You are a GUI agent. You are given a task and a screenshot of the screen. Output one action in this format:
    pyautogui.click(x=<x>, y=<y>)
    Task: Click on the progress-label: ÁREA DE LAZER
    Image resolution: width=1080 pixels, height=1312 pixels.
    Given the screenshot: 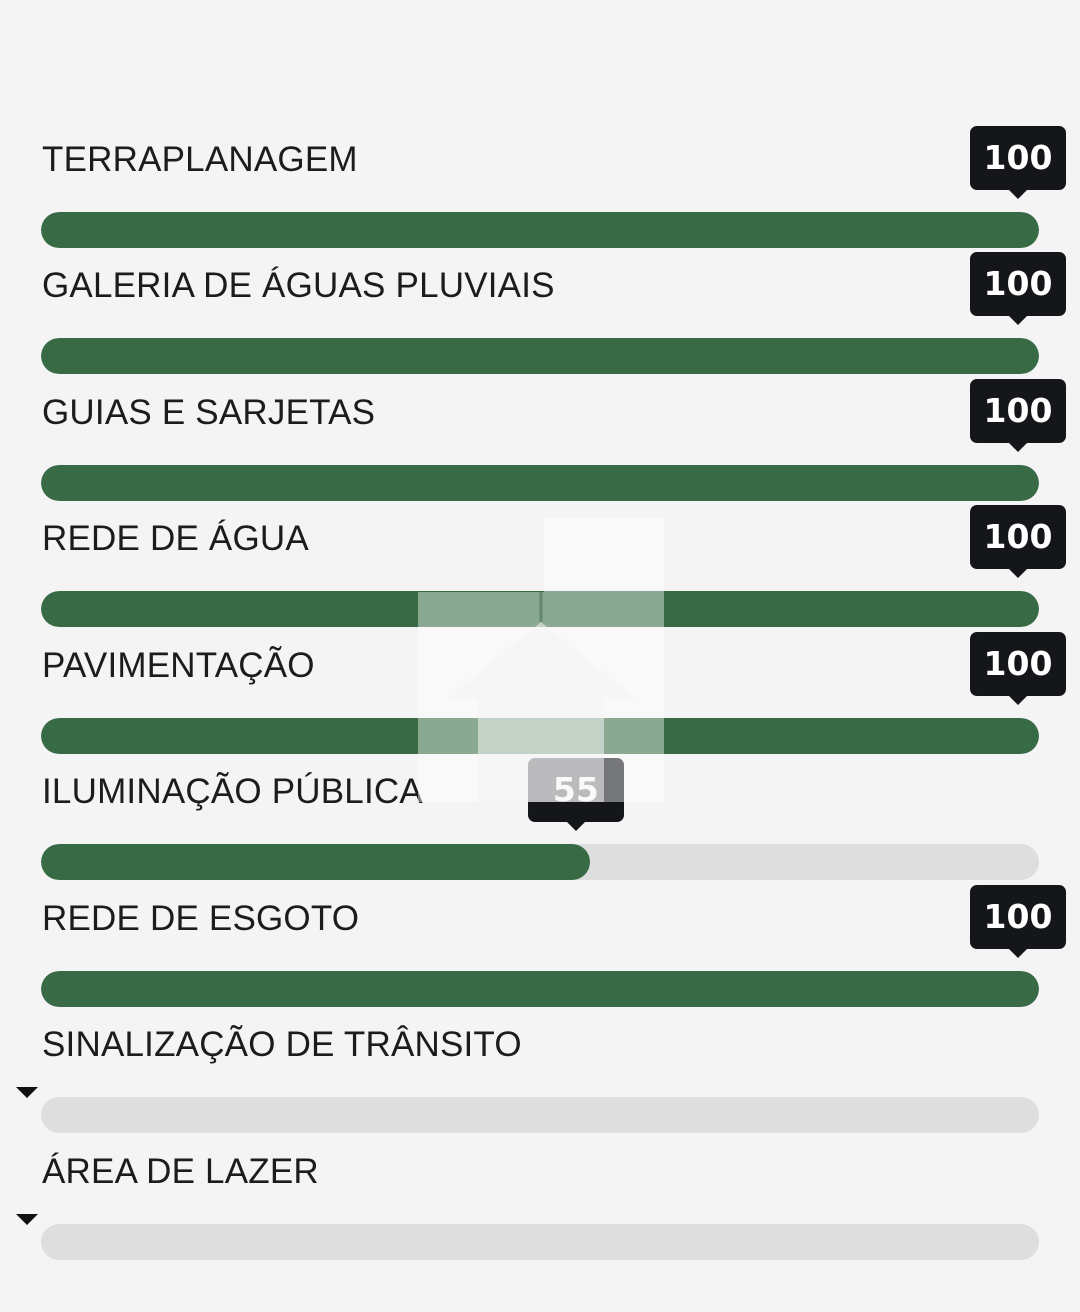 What is the action you would take?
    pyautogui.click(x=180, y=1171)
    